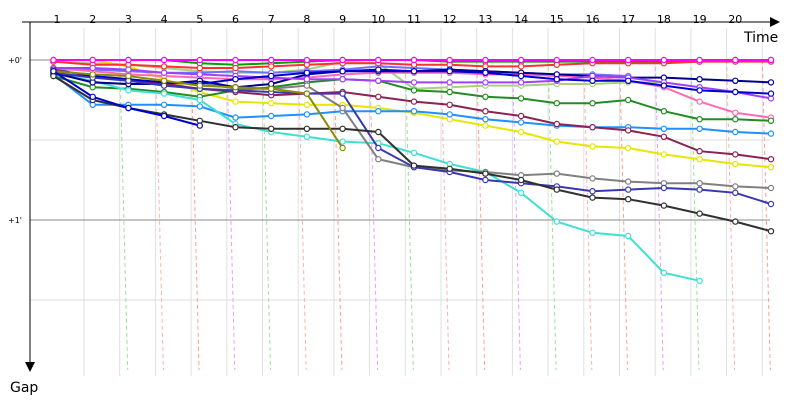 Image resolution: width=800 pixels, height=400 pixels. I want to click on x-tick-label: 10, so click(378, 19).